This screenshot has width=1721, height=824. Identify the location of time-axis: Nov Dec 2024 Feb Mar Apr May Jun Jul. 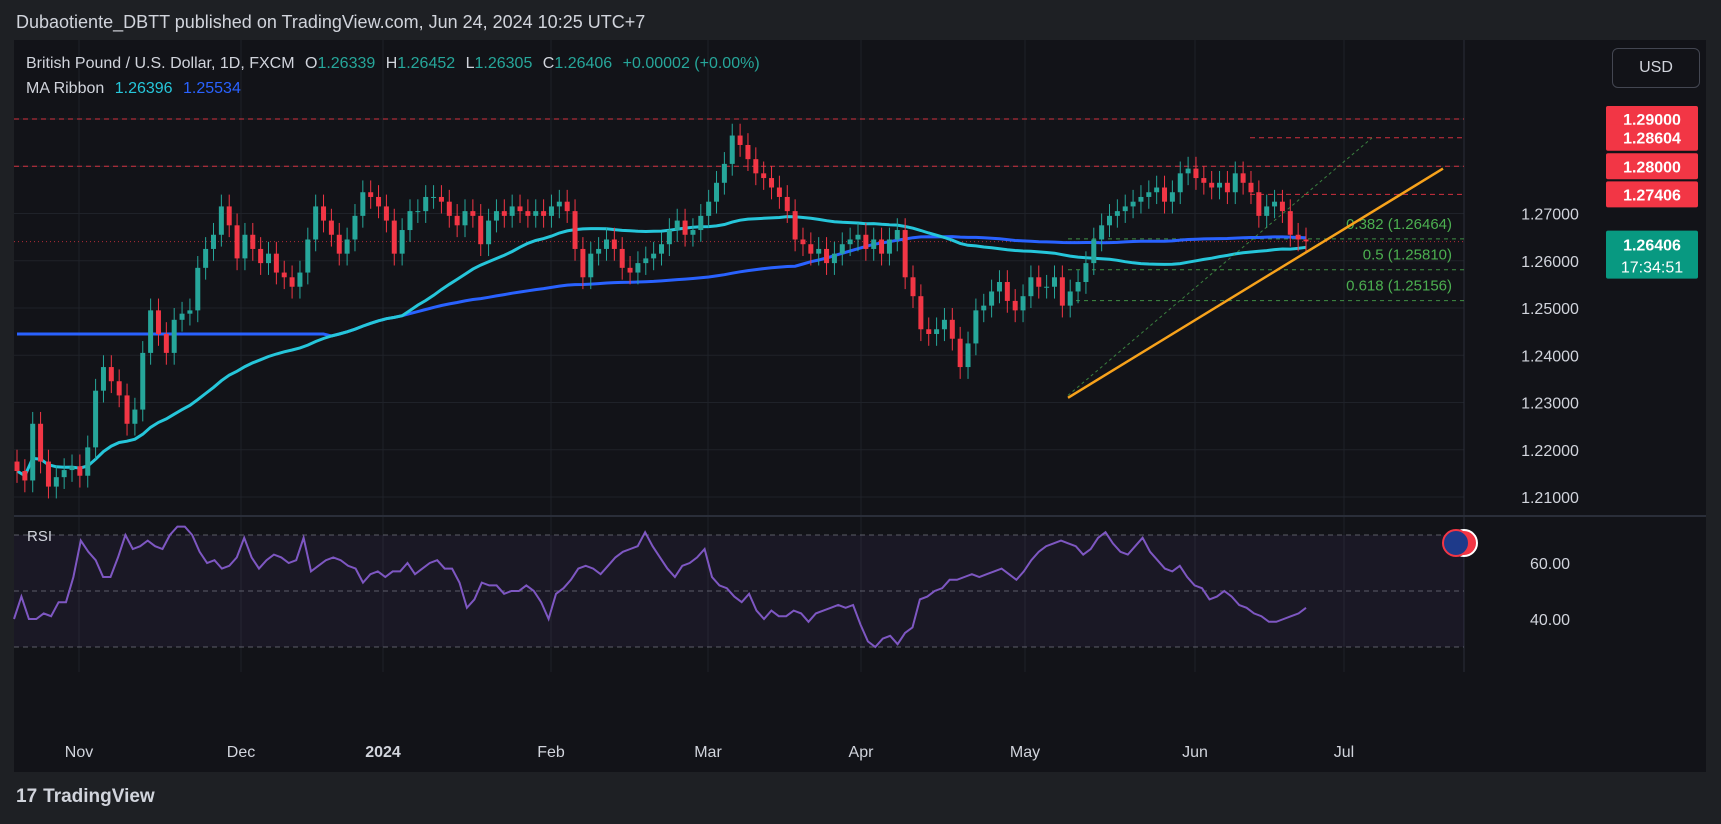
(709, 752).